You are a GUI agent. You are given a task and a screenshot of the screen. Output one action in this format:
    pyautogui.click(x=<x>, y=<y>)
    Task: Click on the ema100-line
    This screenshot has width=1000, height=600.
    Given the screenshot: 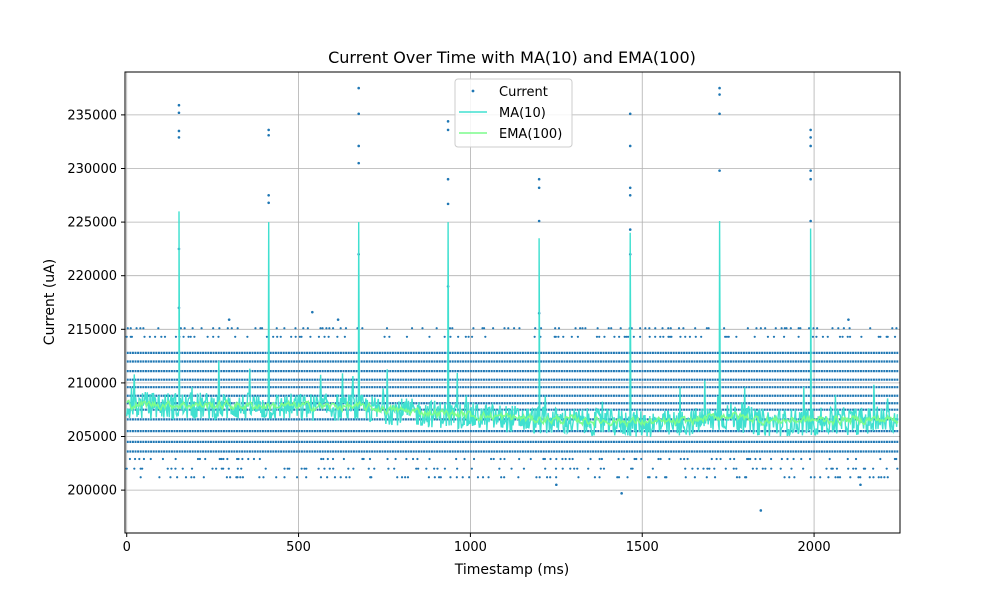 What is the action you would take?
    pyautogui.click(x=512, y=413)
    